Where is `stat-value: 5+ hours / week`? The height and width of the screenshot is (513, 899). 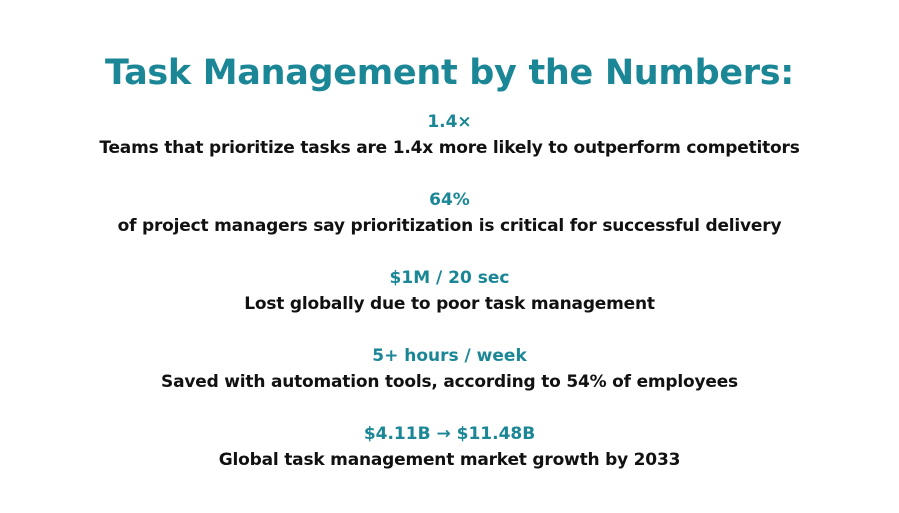 stat-value: 5+ hours / week is located at coordinates (449, 356).